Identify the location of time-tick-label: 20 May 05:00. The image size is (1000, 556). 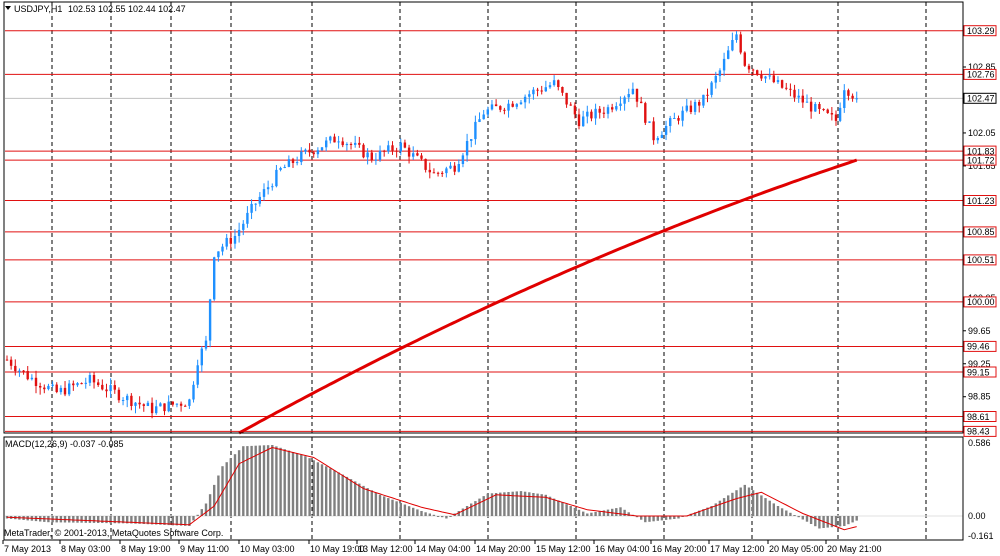
(796, 549).